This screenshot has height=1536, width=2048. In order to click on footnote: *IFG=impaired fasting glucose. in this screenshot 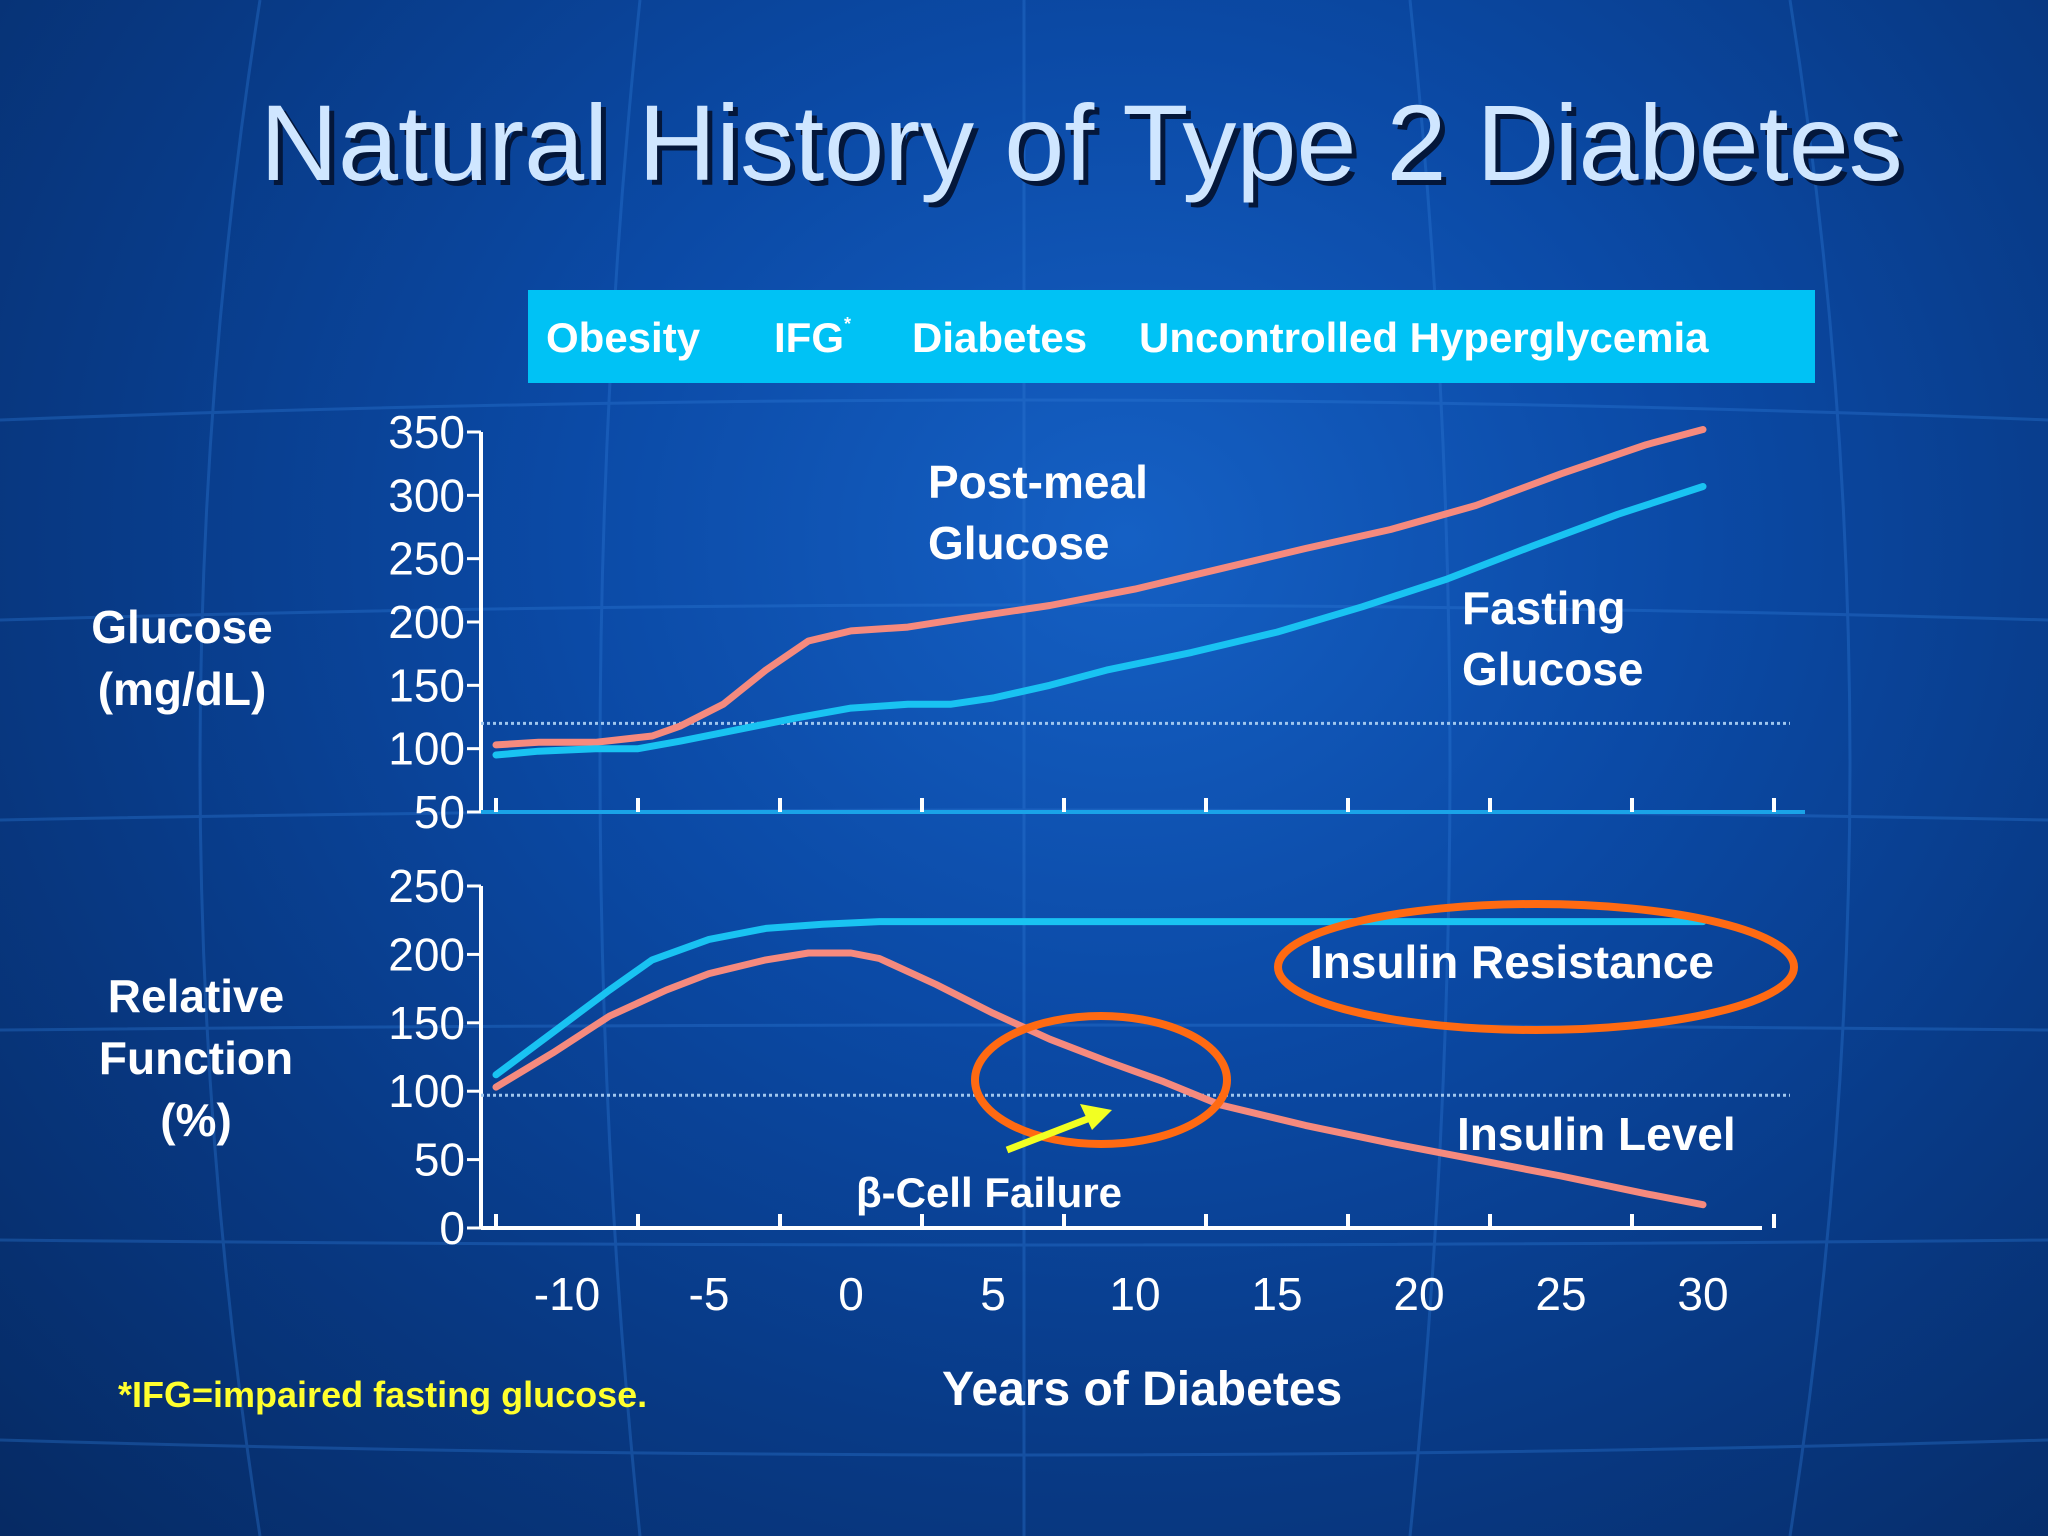, I will do `click(383, 1394)`.